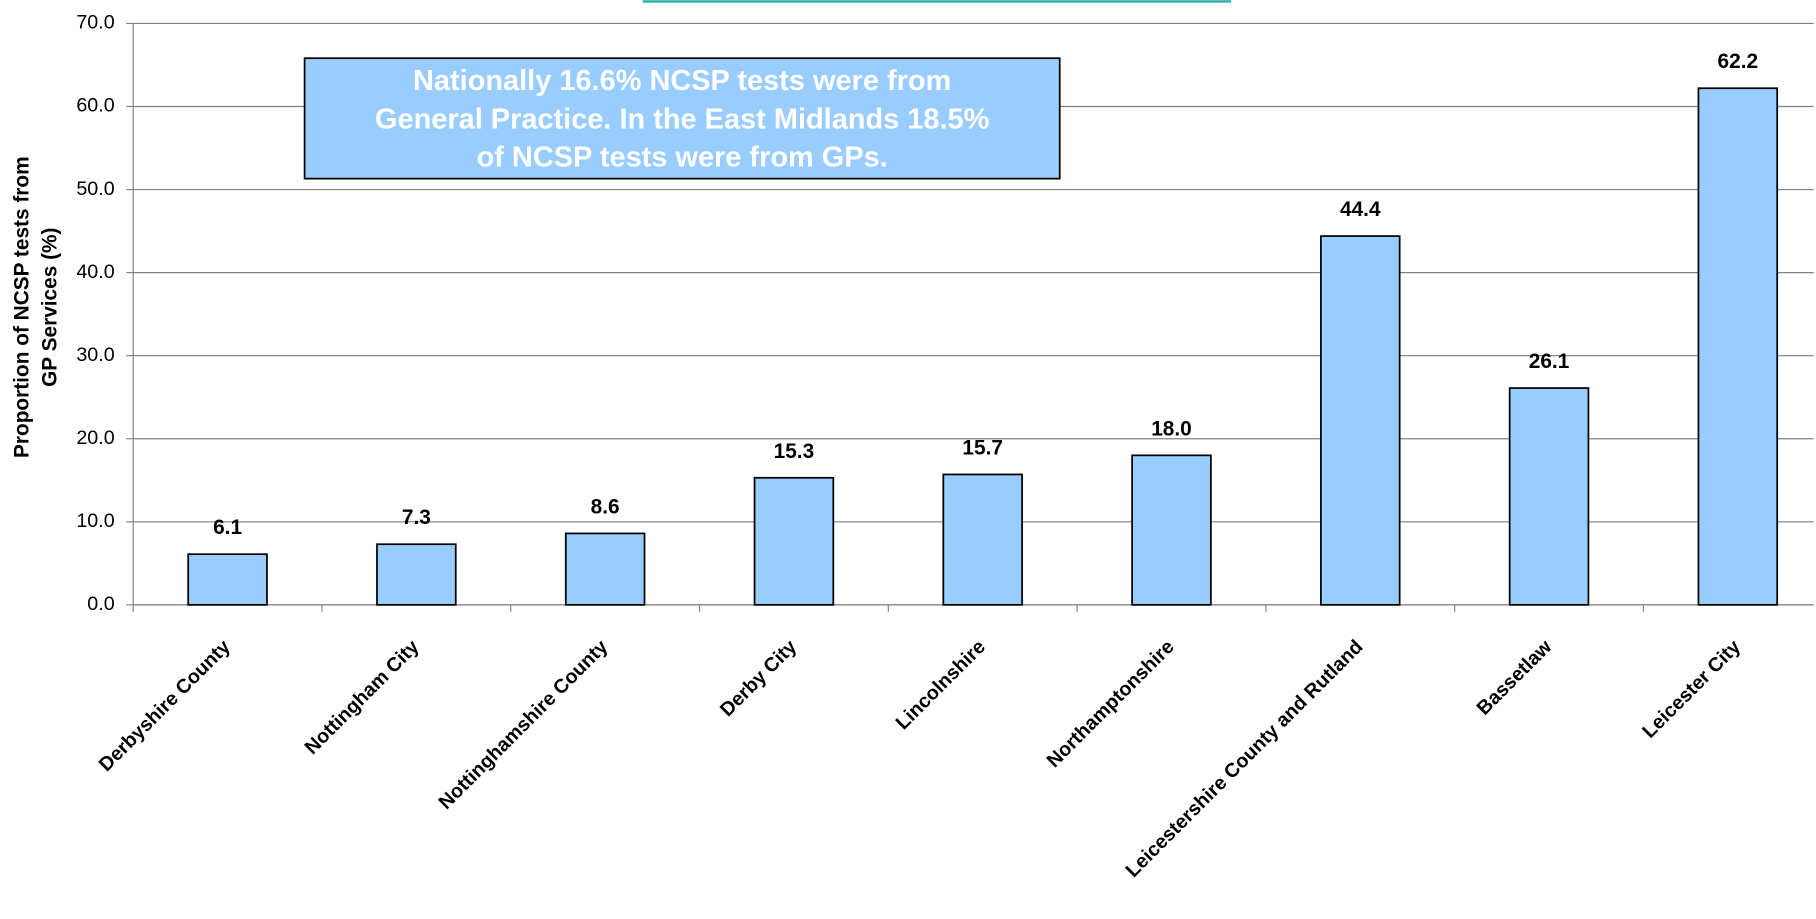  Describe the element at coordinates (682, 158) in the screenshot. I see `annotation-line: of NCSP tests were from GPs.` at that location.